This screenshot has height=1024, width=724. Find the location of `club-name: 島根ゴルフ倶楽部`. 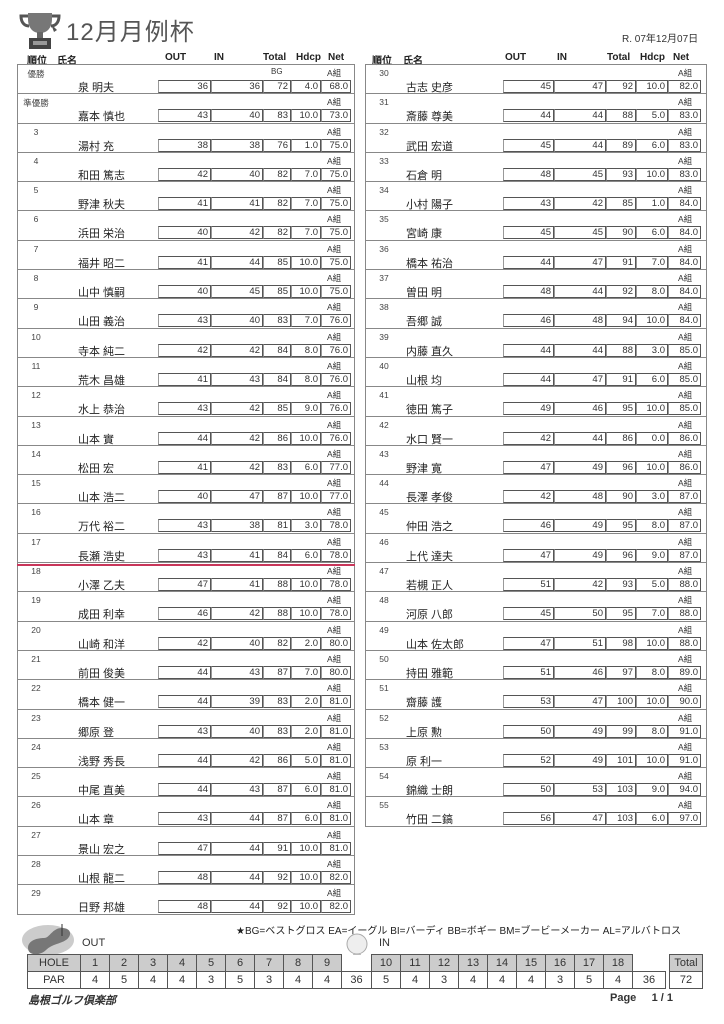

club-name: 島根ゴルフ倶楽部 is located at coordinates (72, 1001).